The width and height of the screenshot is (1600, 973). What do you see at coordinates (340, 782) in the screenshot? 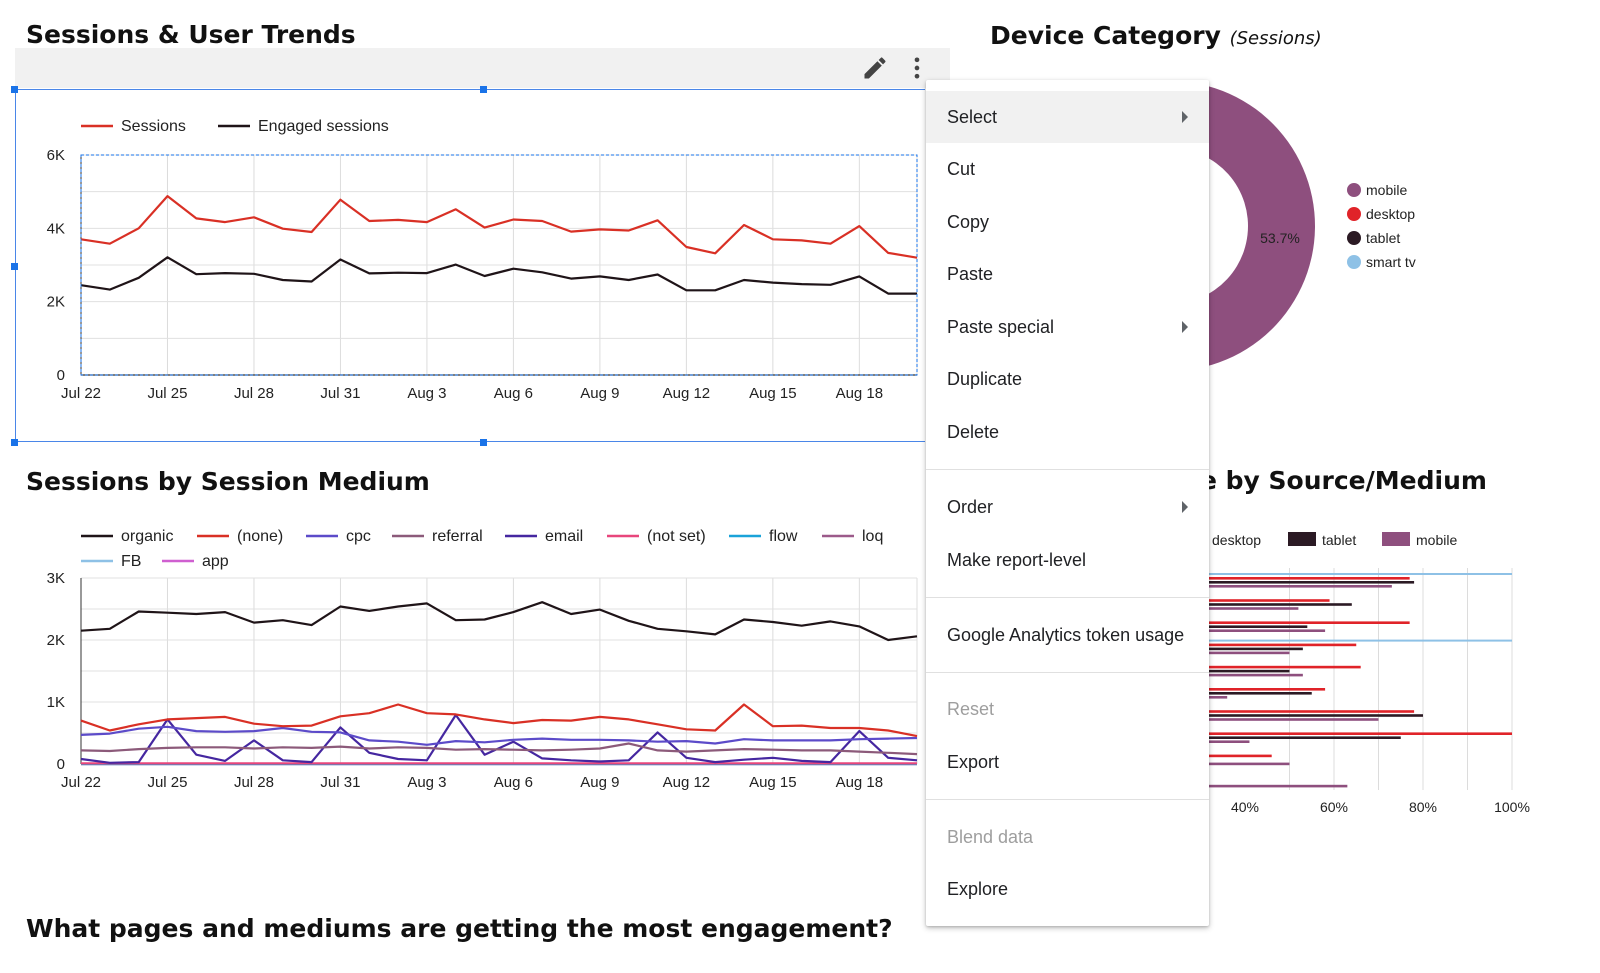
I see `x-tick-label: Jul 31` at bounding box center [340, 782].